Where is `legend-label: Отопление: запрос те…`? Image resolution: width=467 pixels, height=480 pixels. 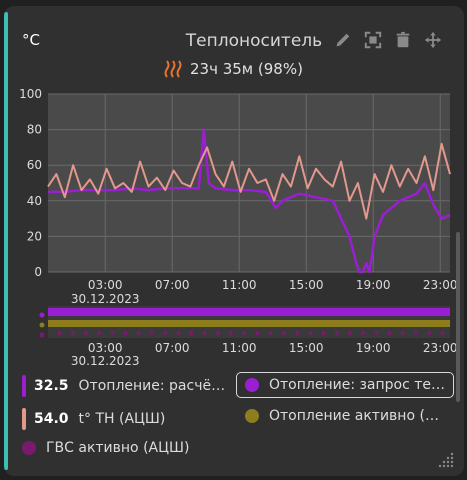 legend-label: Отопление: запрос те… is located at coordinates (357, 385).